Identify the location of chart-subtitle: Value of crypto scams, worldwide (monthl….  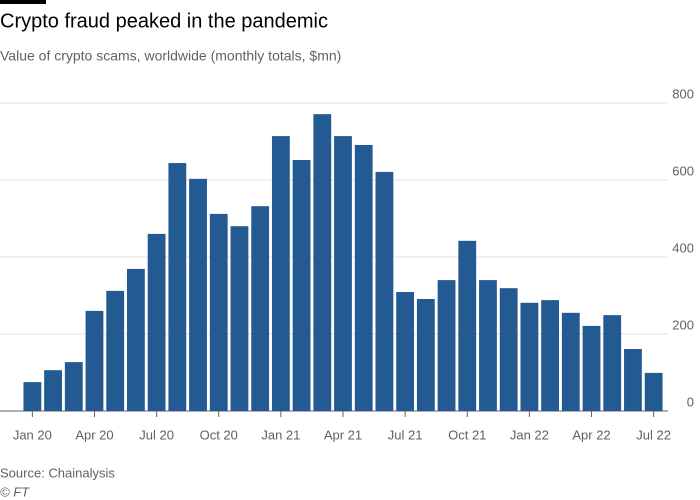
(170, 56).